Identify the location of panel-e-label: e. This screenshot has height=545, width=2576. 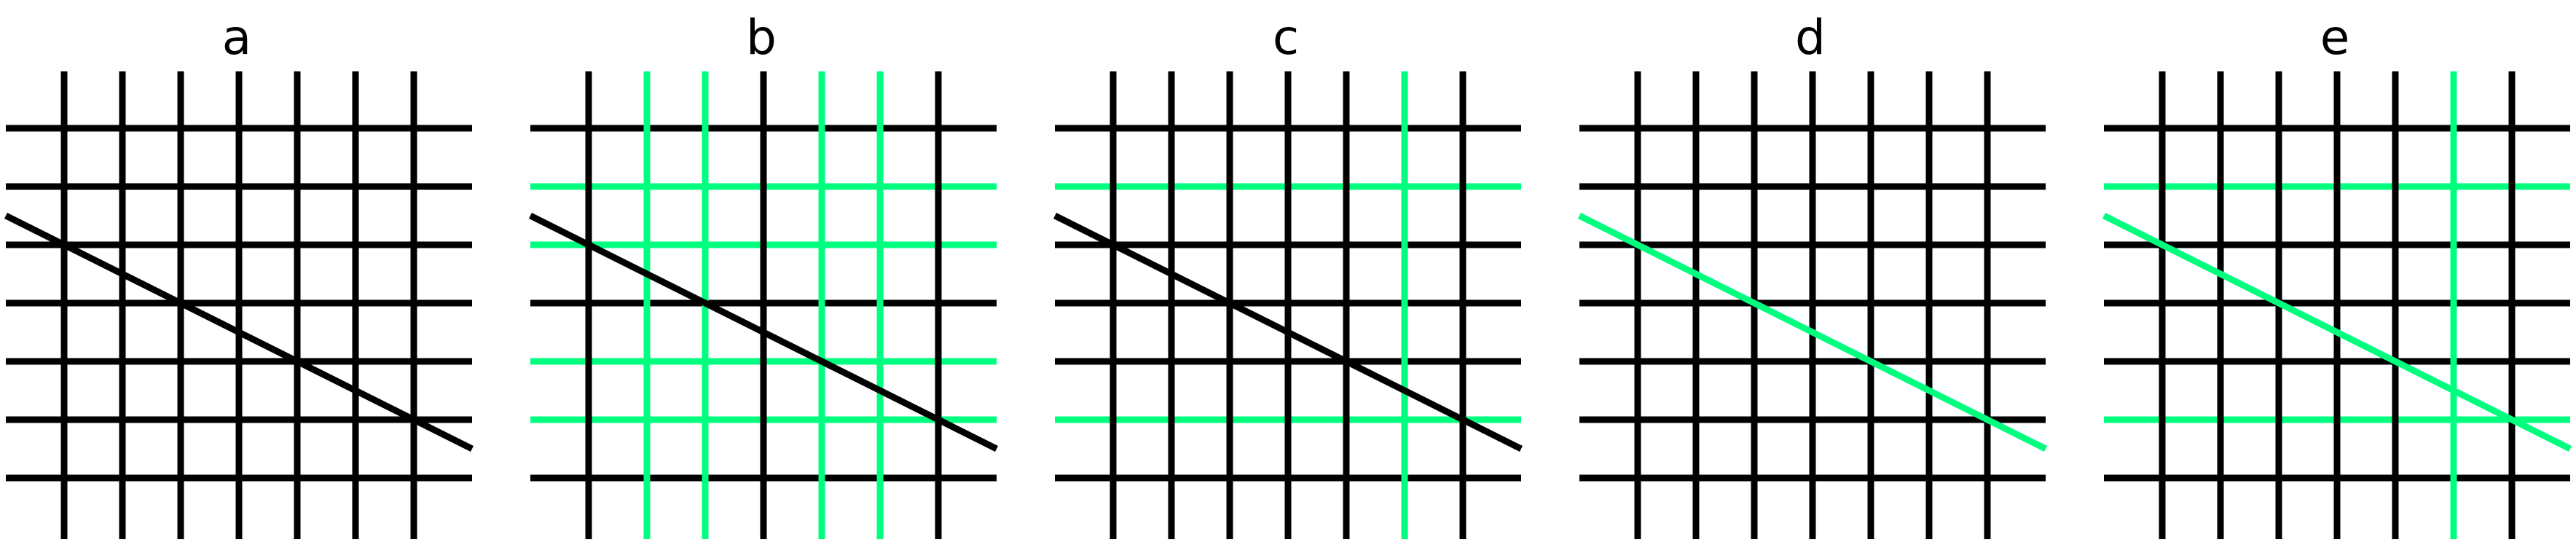
(2335, 38).